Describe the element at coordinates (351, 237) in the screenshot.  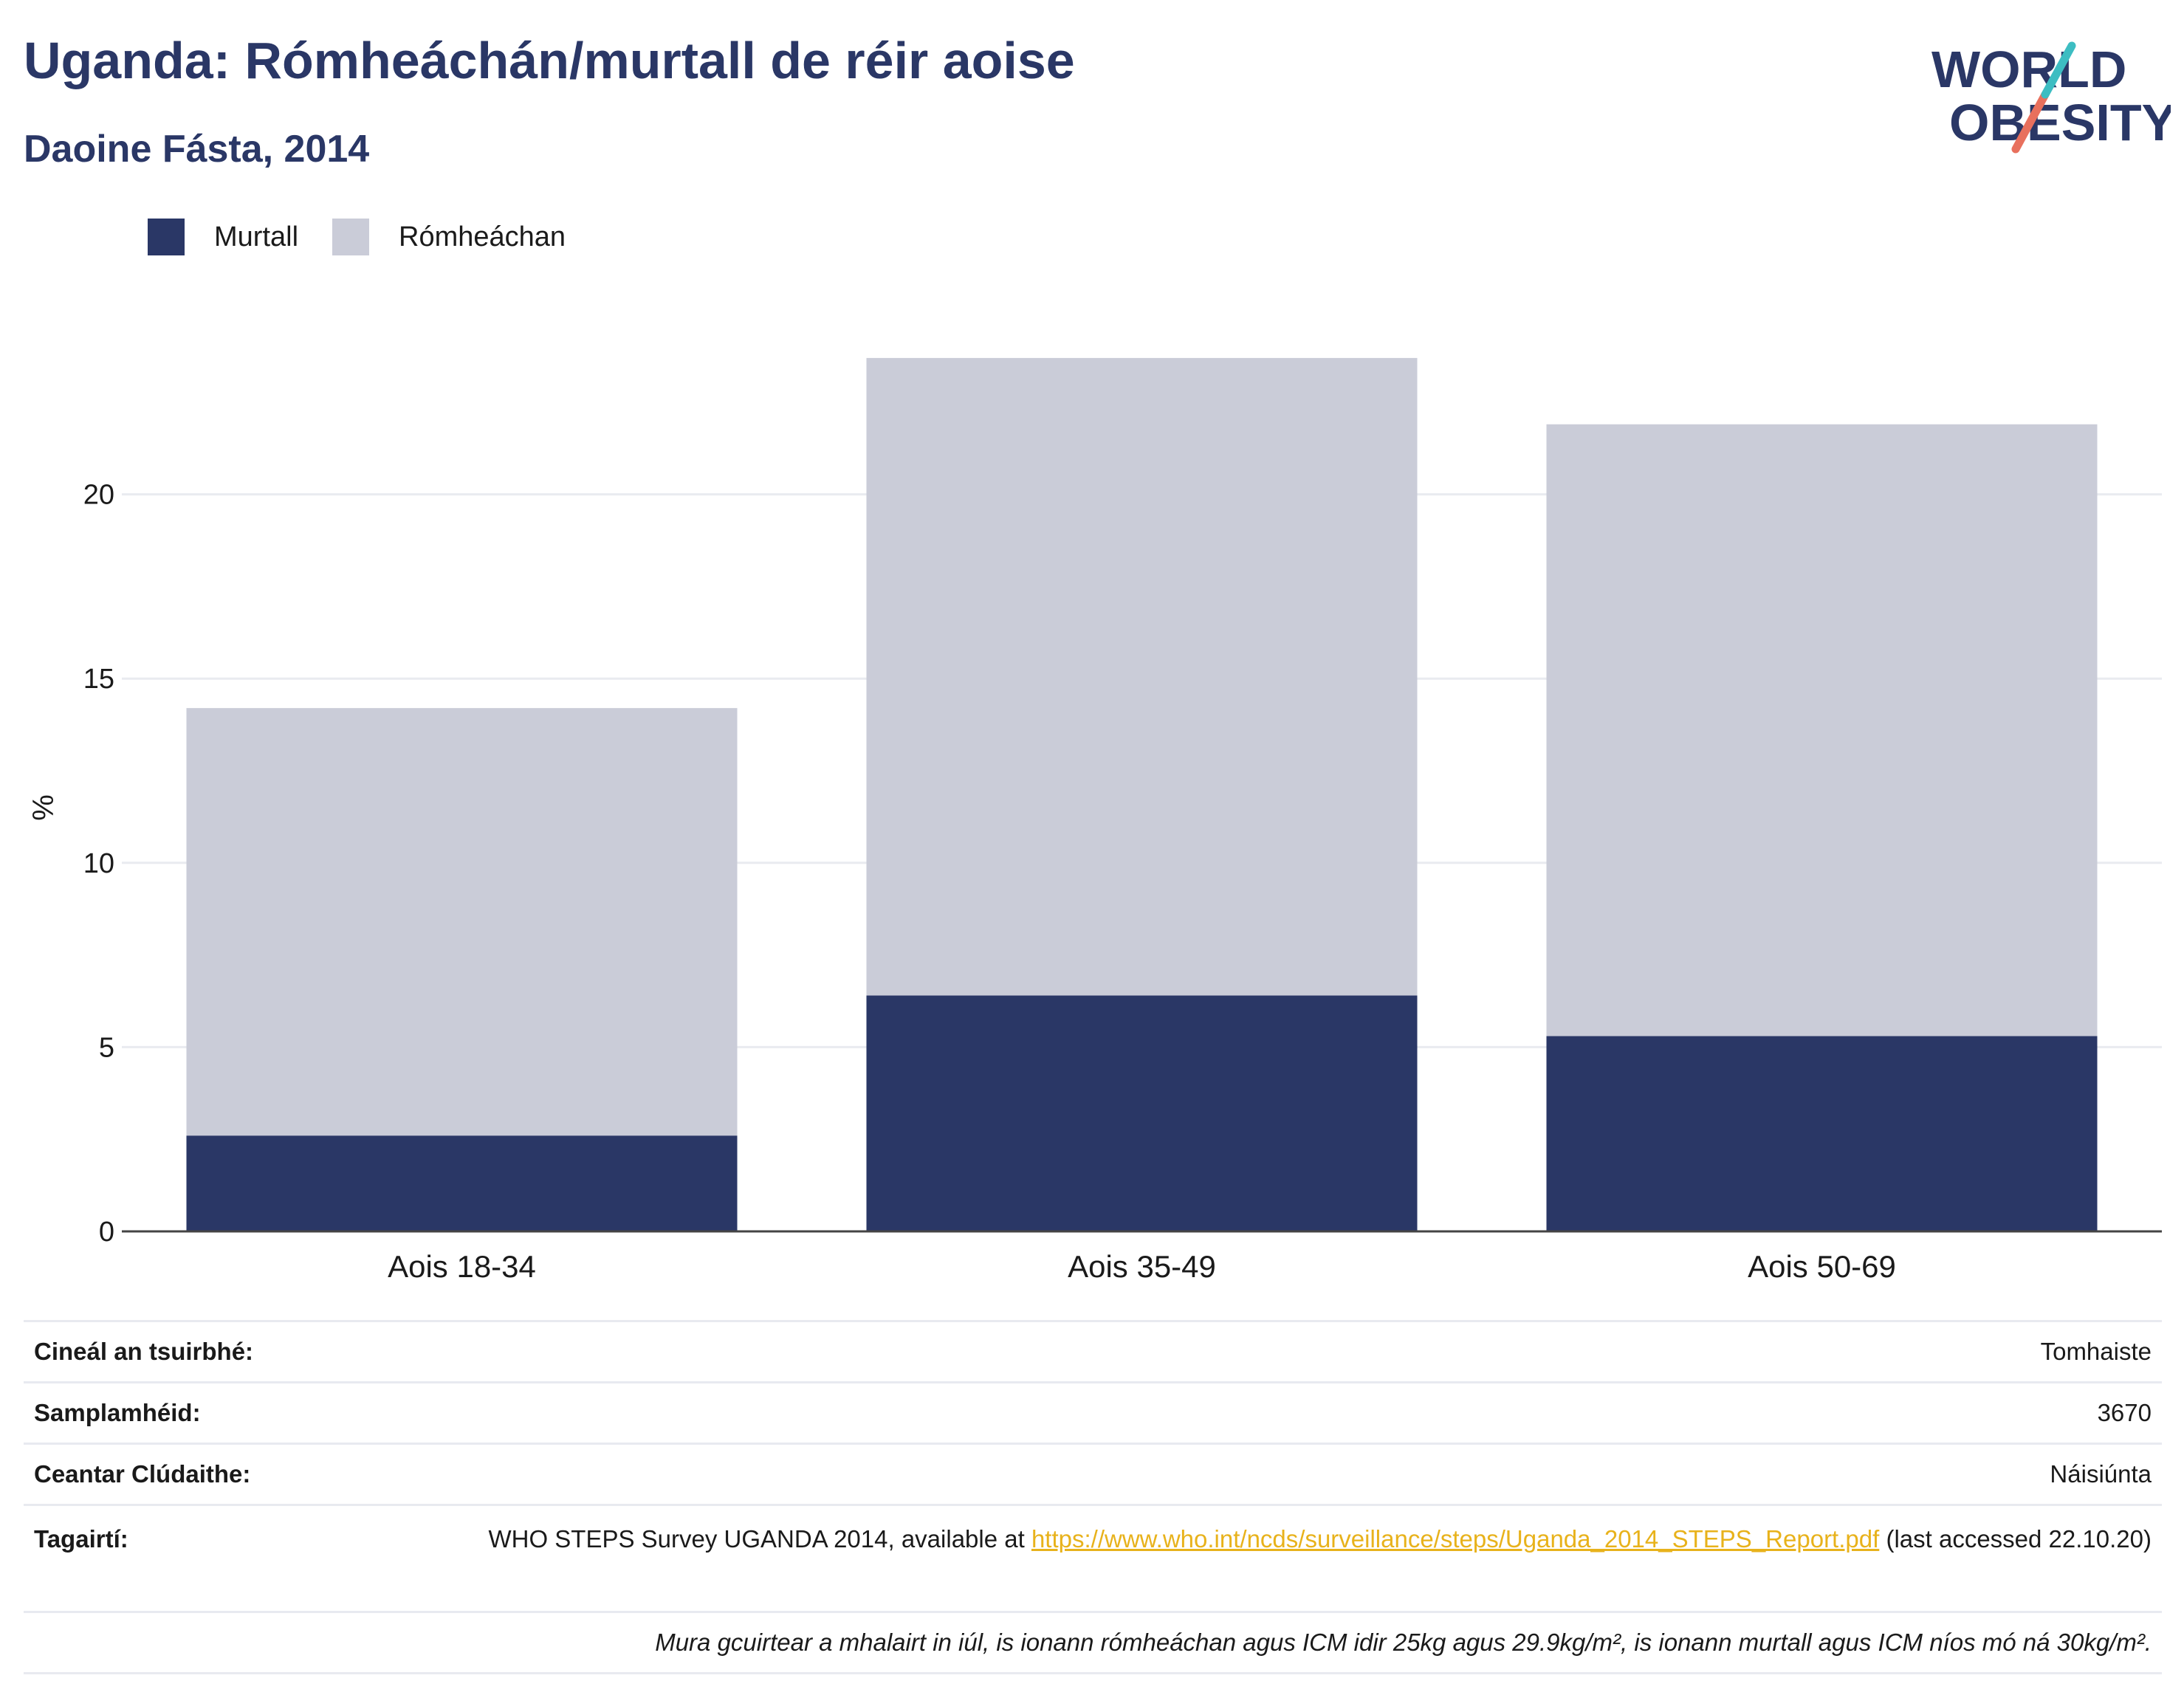
I see `legend-swatch-overweight` at that location.